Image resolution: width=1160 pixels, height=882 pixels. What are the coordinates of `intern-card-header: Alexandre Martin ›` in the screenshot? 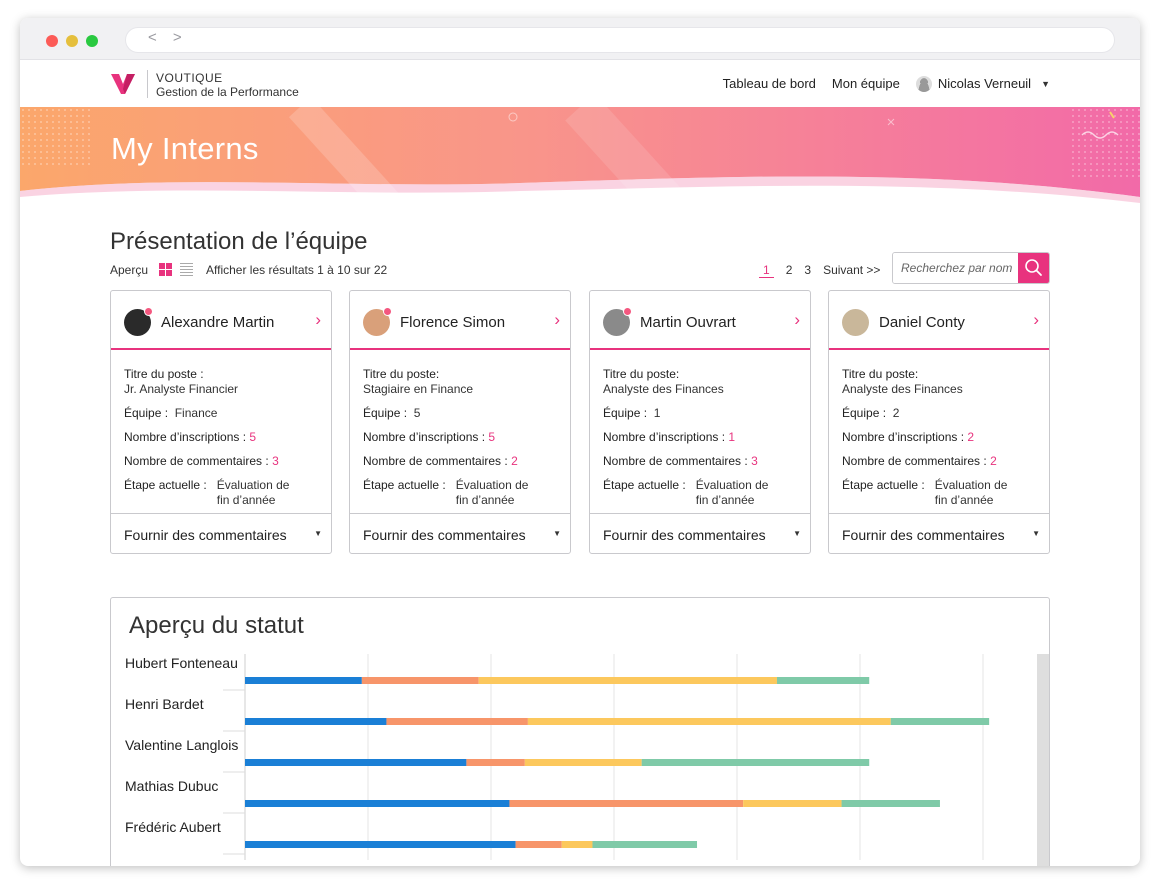 It's located at (221, 320).